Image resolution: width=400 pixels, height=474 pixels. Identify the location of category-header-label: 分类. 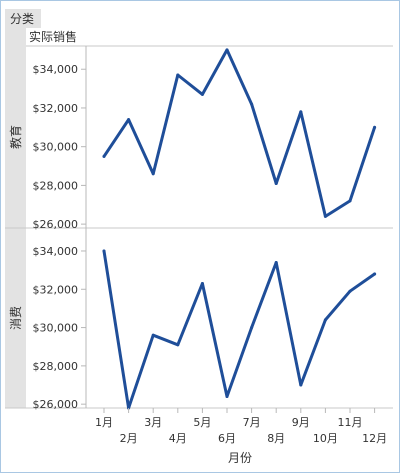
(22, 19).